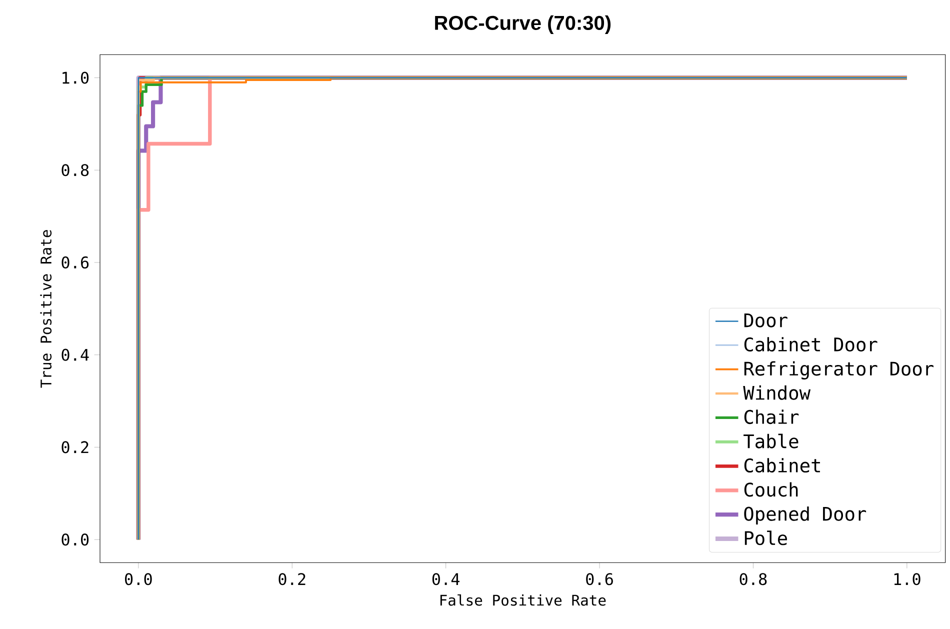 Image resolution: width=950 pixels, height=629 pixels. I want to click on x-tick-label: 1.0, so click(907, 579).